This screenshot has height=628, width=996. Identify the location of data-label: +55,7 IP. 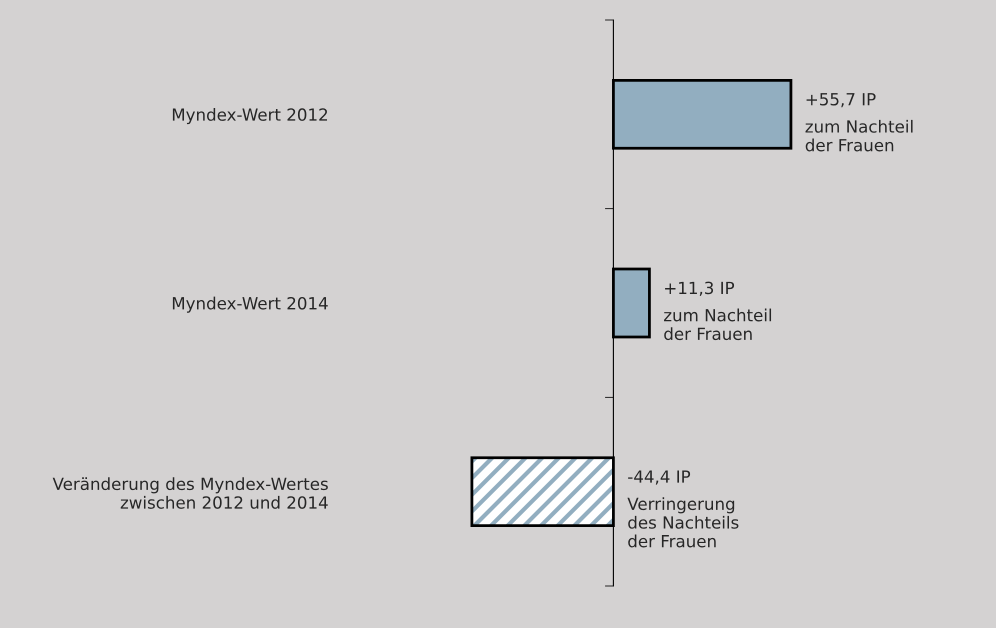
(841, 100).